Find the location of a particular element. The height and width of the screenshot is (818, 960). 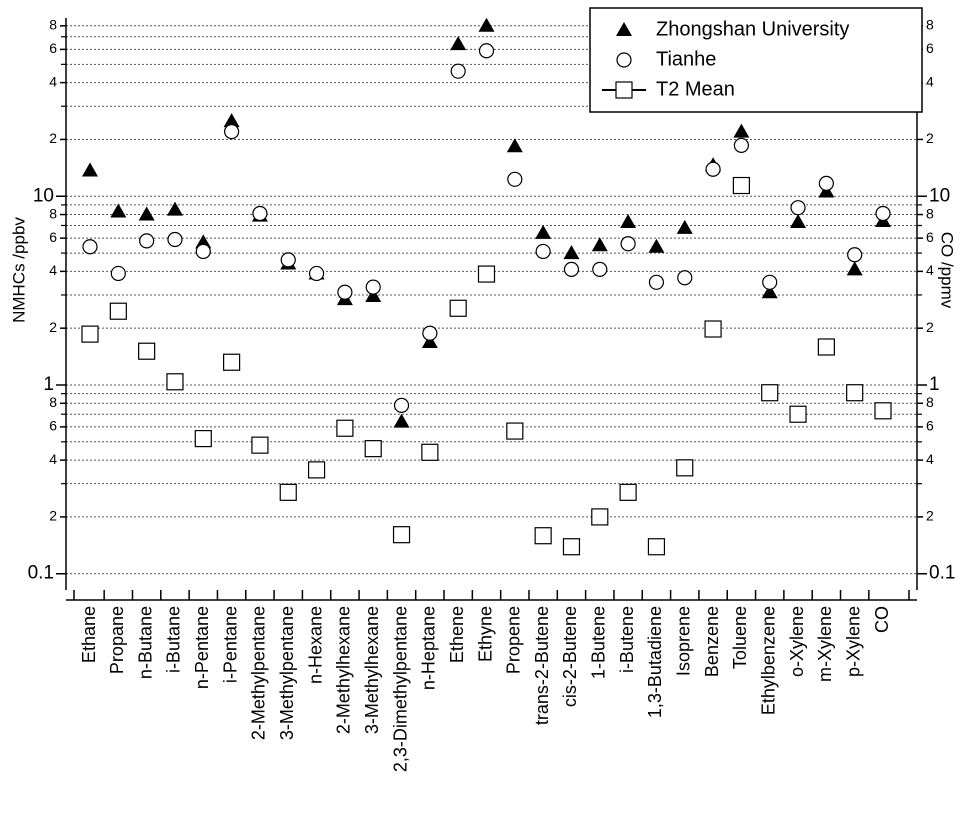

legend-box is located at coordinates (756, 60).